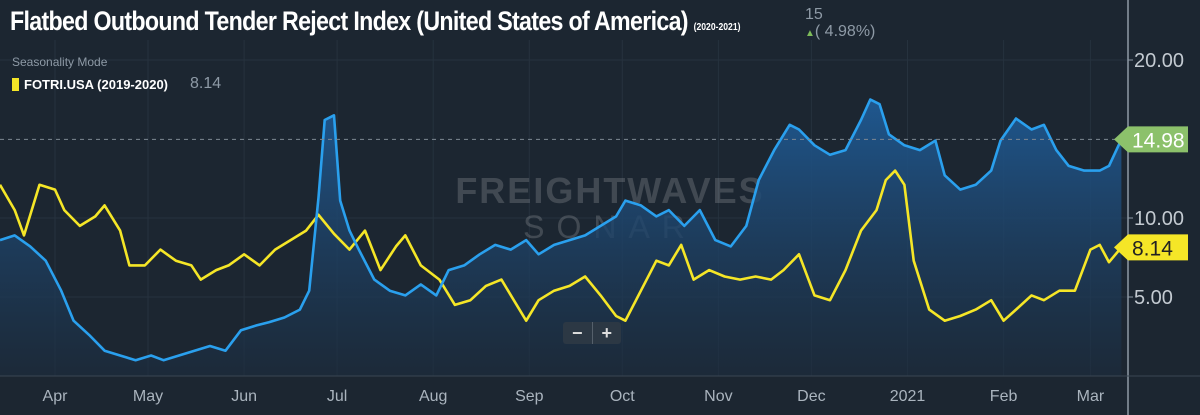 This screenshot has height=415, width=1200. What do you see at coordinates (811, 396) in the screenshot?
I see `x-tick-label: Dec` at bounding box center [811, 396].